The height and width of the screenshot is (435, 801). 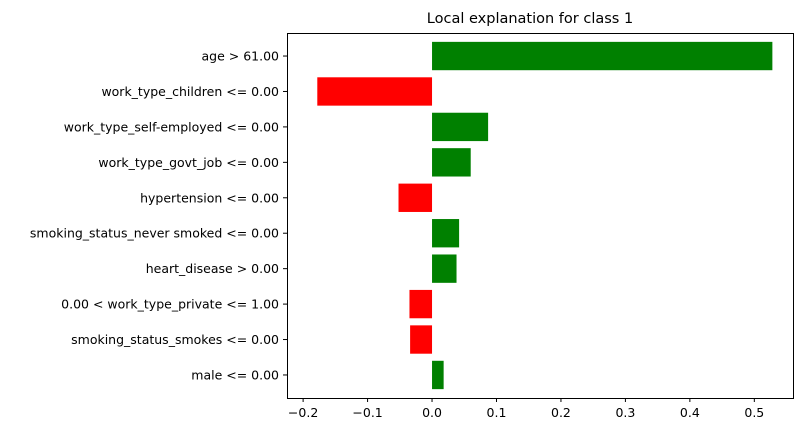 I want to click on y-tick-label-1: work_type_children <= 0.00, so click(x=190, y=91).